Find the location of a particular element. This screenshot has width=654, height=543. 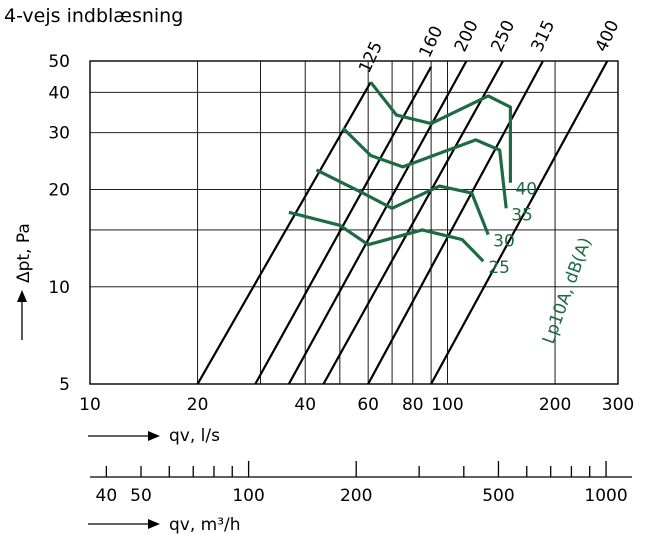

y-axis-title: Δpt, Pa is located at coordinates (24, 253).